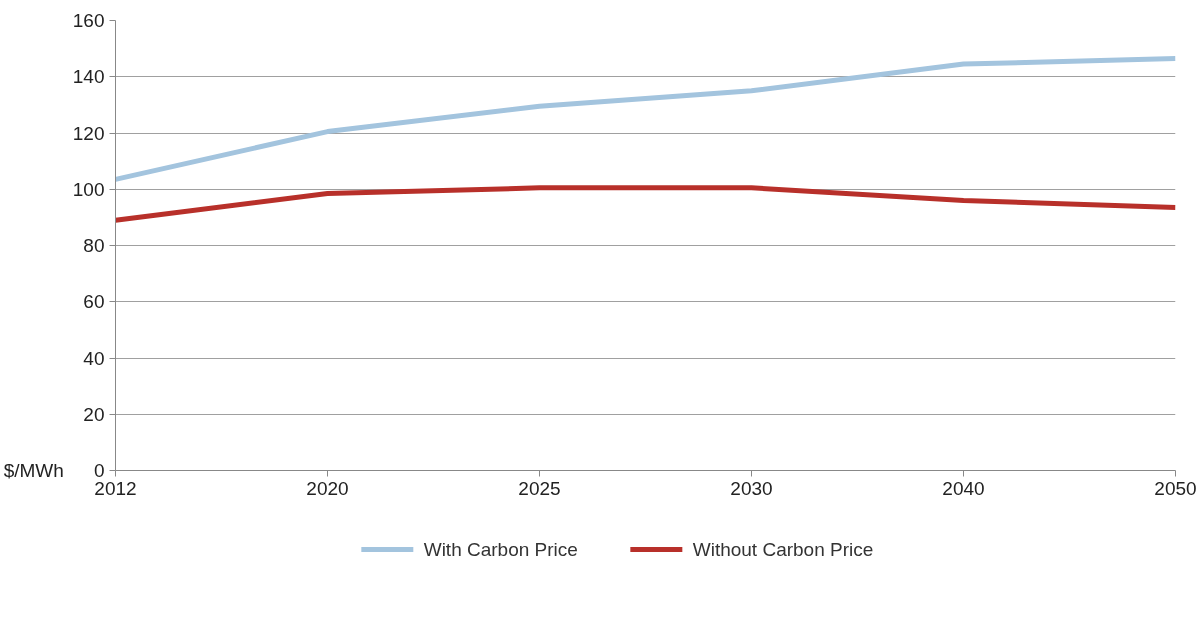 This screenshot has height=628, width=1201. Describe the element at coordinates (88, 20) in the screenshot. I see `y-tick-label: 160` at that location.